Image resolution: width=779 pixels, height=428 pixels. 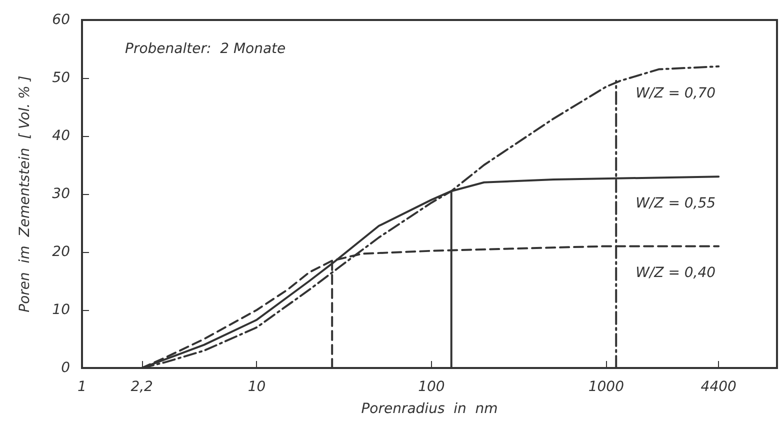 I want to click on y-tick-label: 10, so click(x=61, y=310).